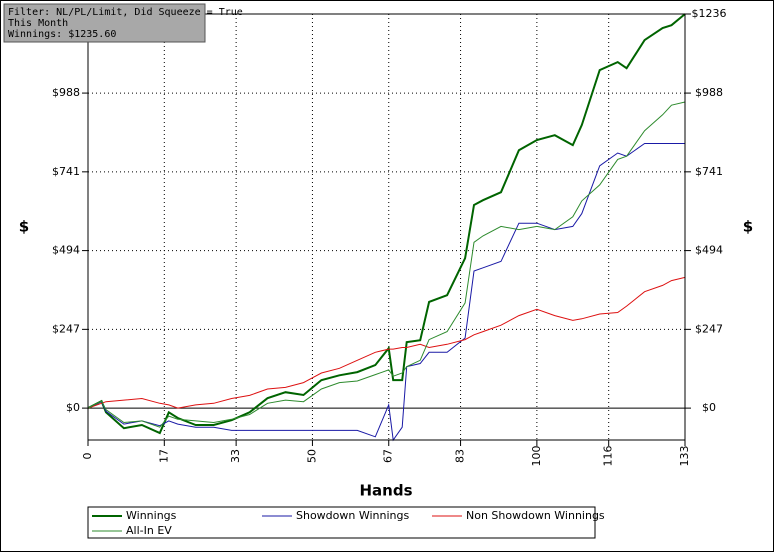 The image size is (774, 552). I want to click on y-tick-label: $247, so click(66, 328).